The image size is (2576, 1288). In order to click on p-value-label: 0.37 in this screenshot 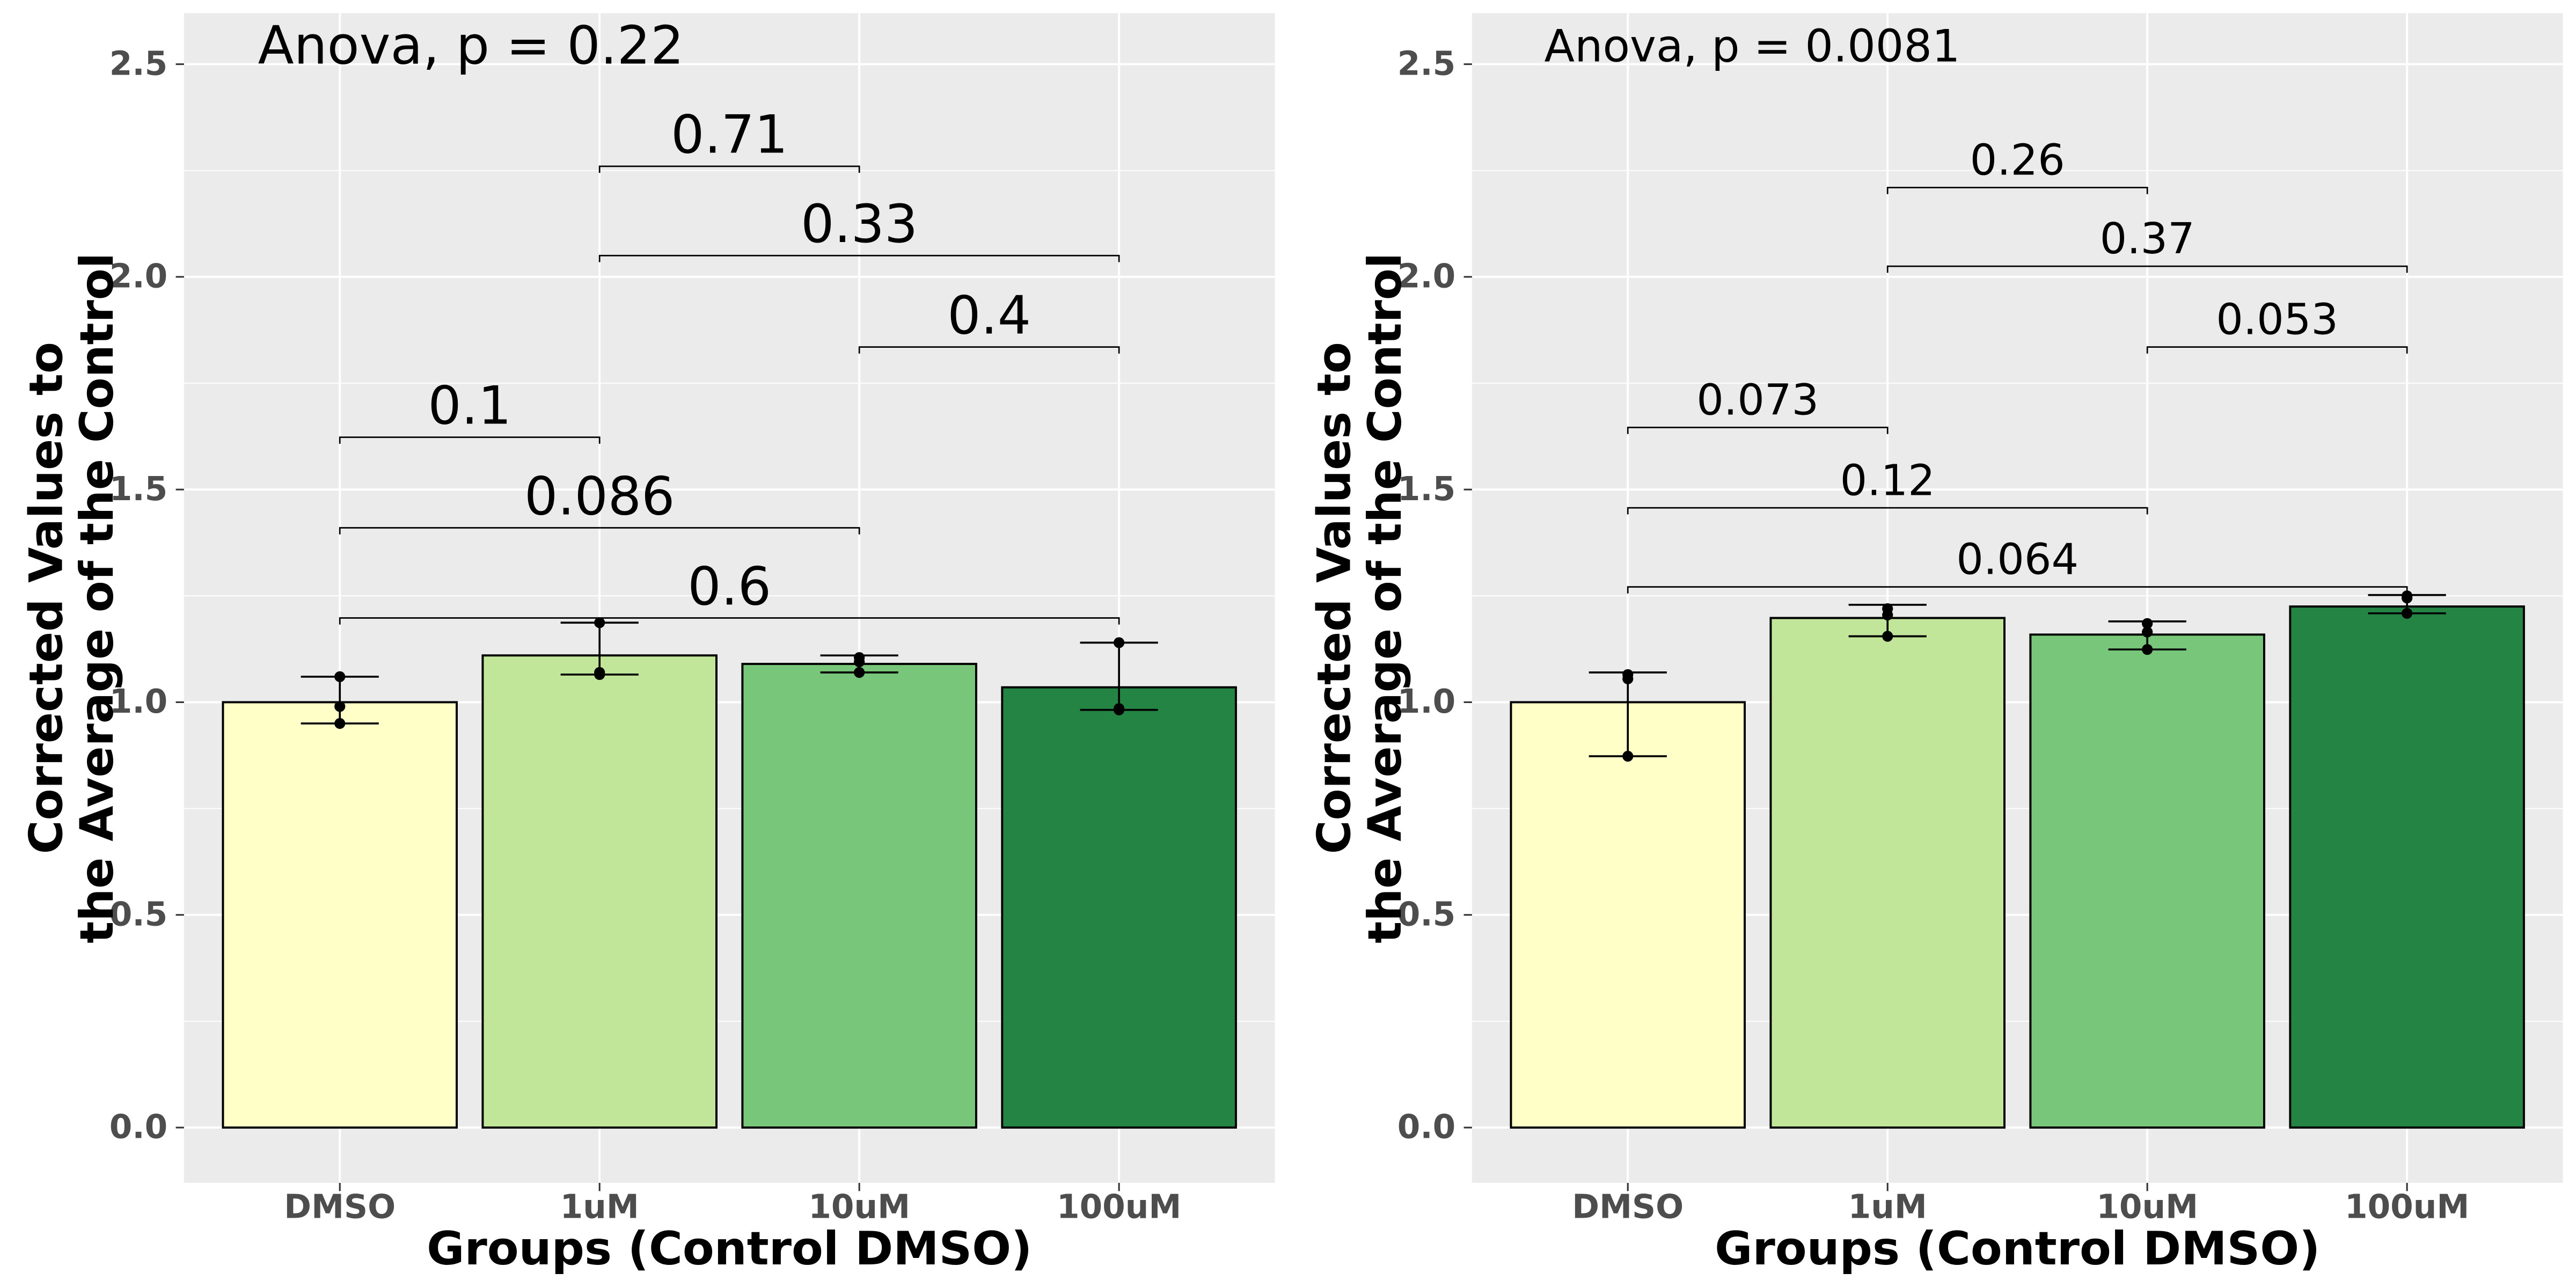, I will do `click(2147, 239)`.